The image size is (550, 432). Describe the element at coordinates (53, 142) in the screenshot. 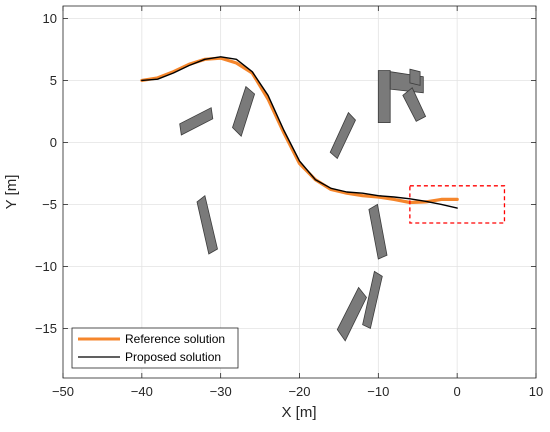

I see `y-tick-label: 0` at that location.